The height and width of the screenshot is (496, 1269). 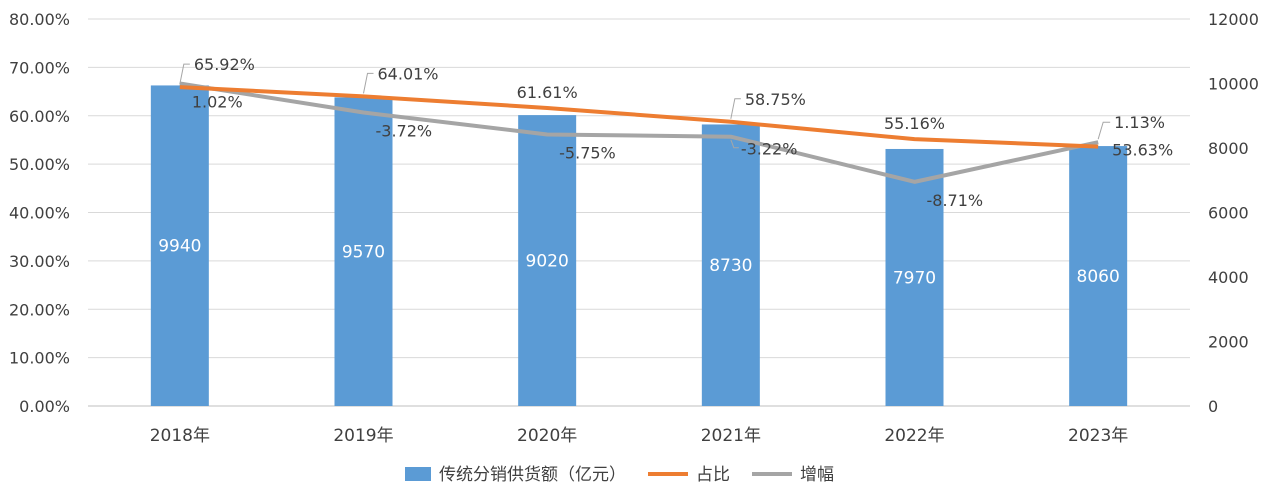 What do you see at coordinates (1228, 342) in the screenshot?
I see `right-tick-label: 2000` at bounding box center [1228, 342].